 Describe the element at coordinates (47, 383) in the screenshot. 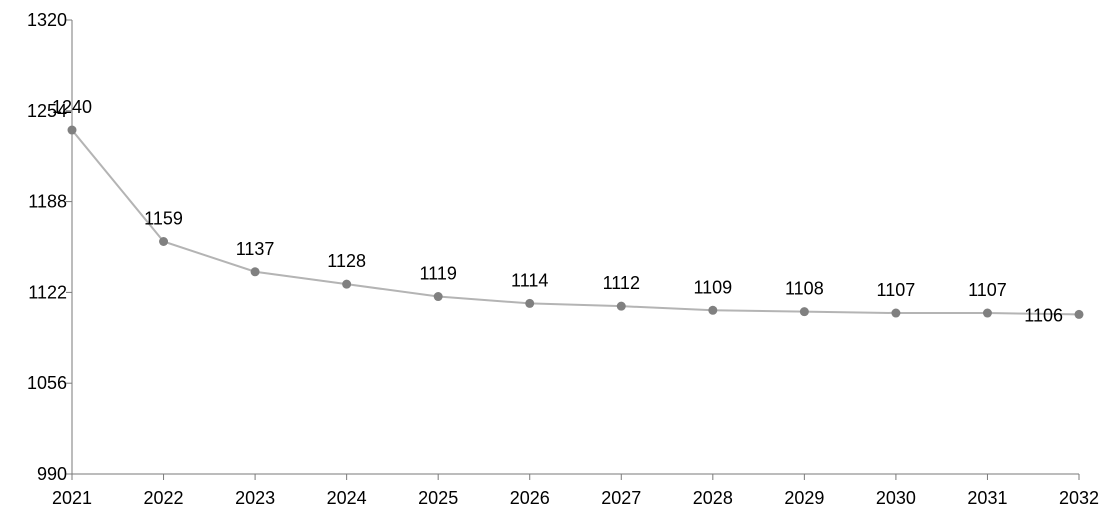

I see `y-tick-label: 1056` at that location.